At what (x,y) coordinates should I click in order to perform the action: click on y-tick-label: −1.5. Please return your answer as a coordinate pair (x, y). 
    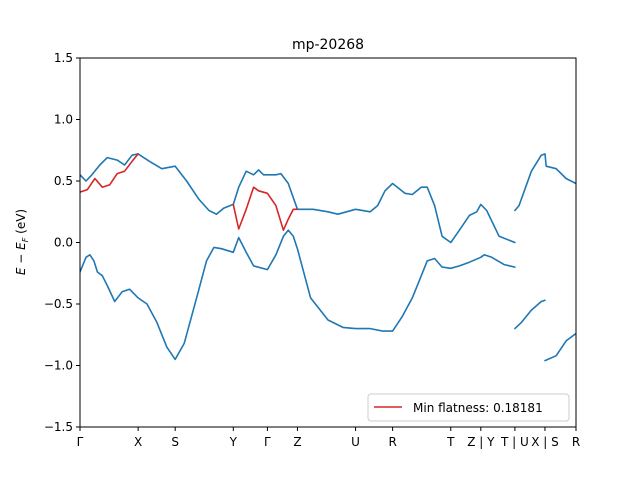
    Looking at the image, I should click on (58, 427).